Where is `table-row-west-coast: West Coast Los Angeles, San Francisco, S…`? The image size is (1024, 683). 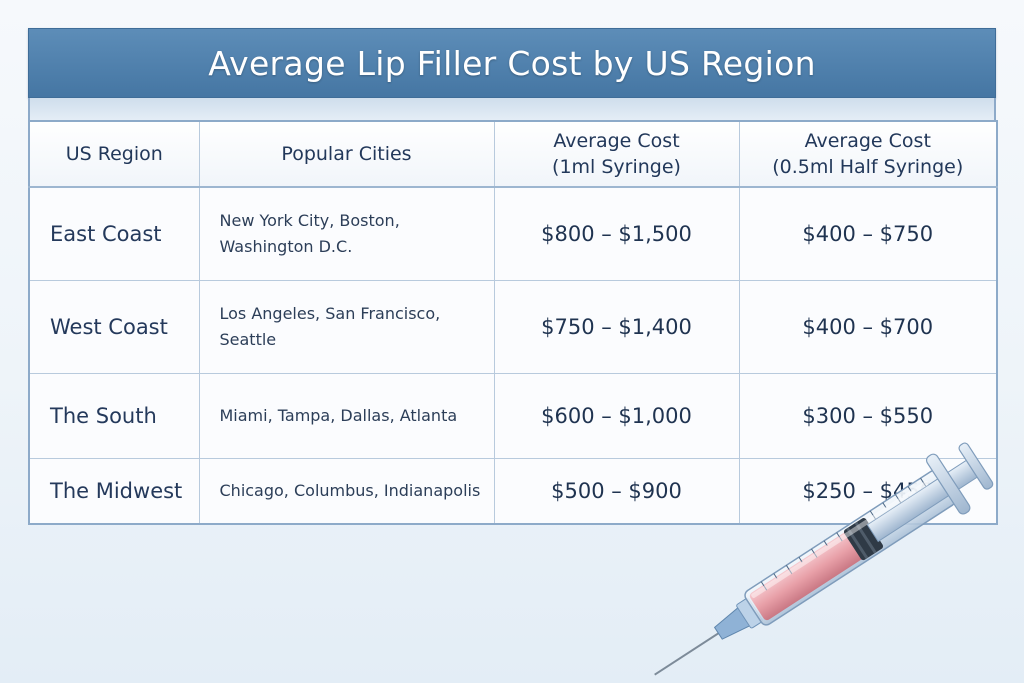
table-row-west-coast: West Coast Los Angeles, San Francisco, S… is located at coordinates (513, 327).